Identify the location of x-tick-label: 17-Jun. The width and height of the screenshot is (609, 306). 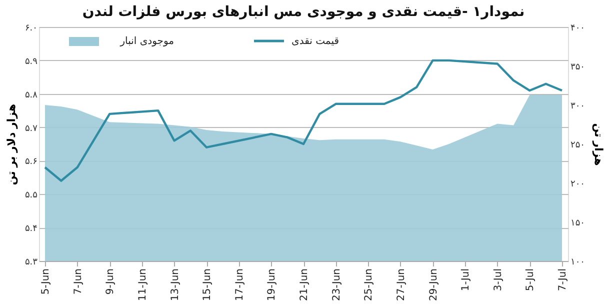
(240, 285).